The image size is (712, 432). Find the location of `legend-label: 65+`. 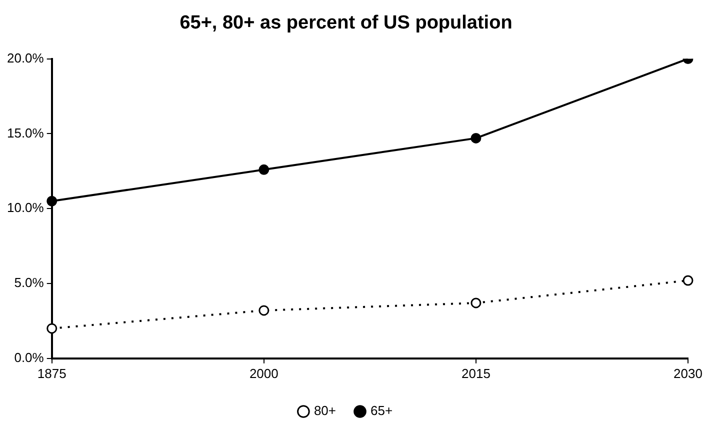

legend-label: 65+ is located at coordinates (381, 410).